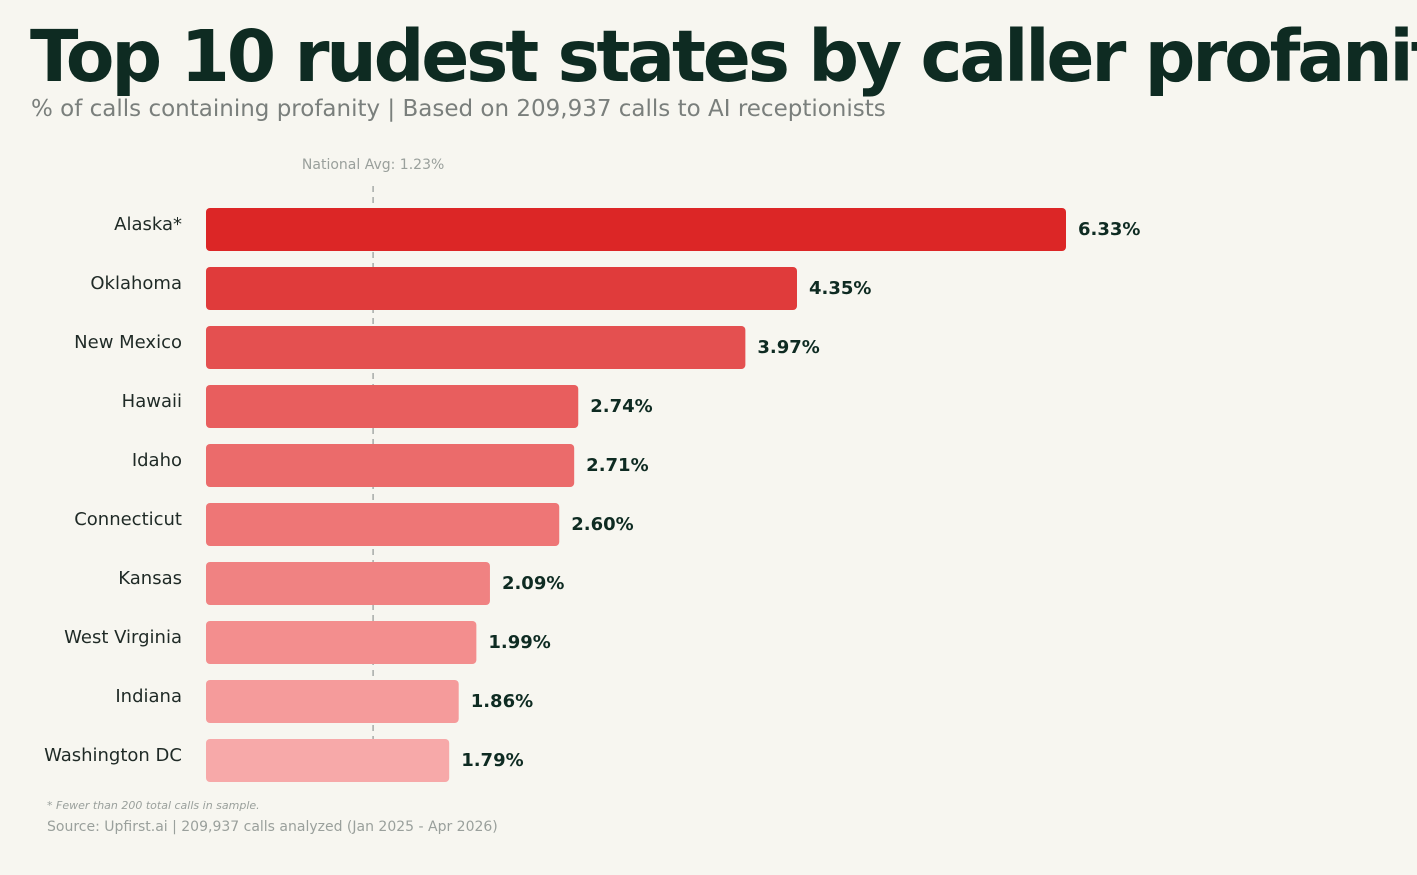 The width and height of the screenshot is (1417, 875). What do you see at coordinates (153, 805) in the screenshot?
I see `footnote: * Fewer than 200 total calls in sample.` at bounding box center [153, 805].